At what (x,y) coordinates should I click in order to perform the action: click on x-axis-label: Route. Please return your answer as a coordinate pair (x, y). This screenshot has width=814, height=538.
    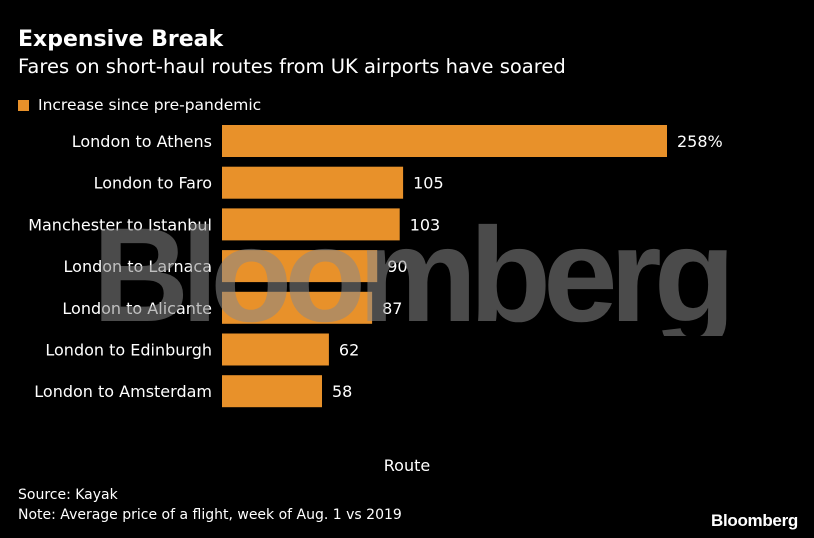
    Looking at the image, I should click on (407, 466).